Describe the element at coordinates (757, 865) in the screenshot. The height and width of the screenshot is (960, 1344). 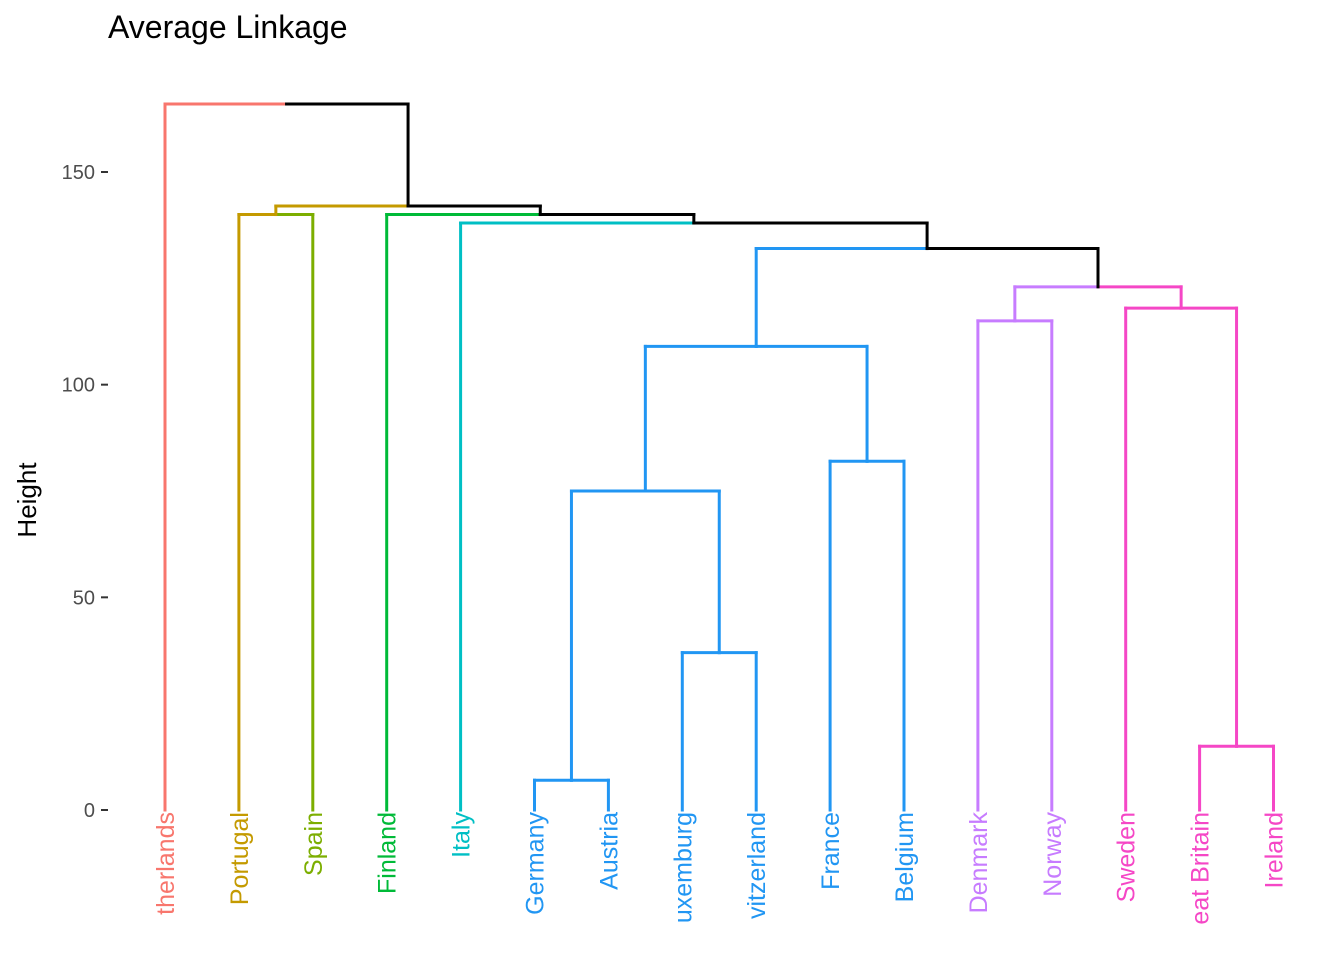
I see `leaf-label: vitzerland` at that location.